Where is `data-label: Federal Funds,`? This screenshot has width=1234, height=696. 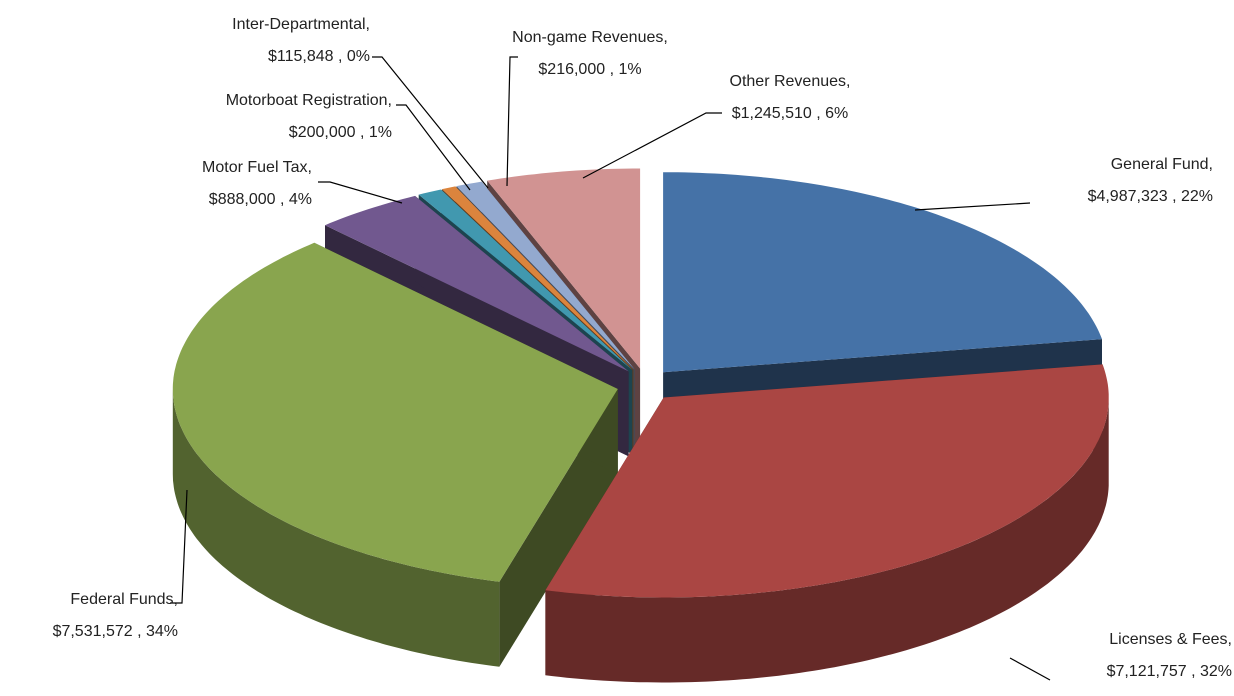
data-label: Federal Funds, is located at coordinates (124, 599).